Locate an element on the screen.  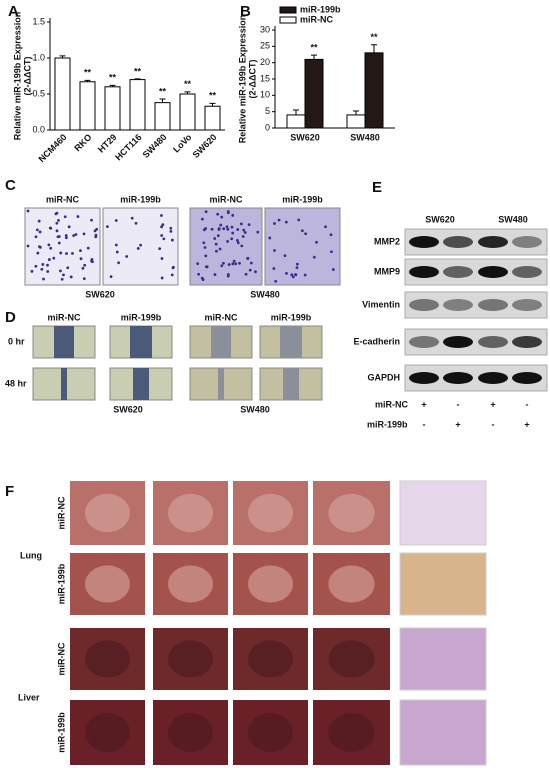
treatment-label: miR-NC is located at coordinates (391, 404).